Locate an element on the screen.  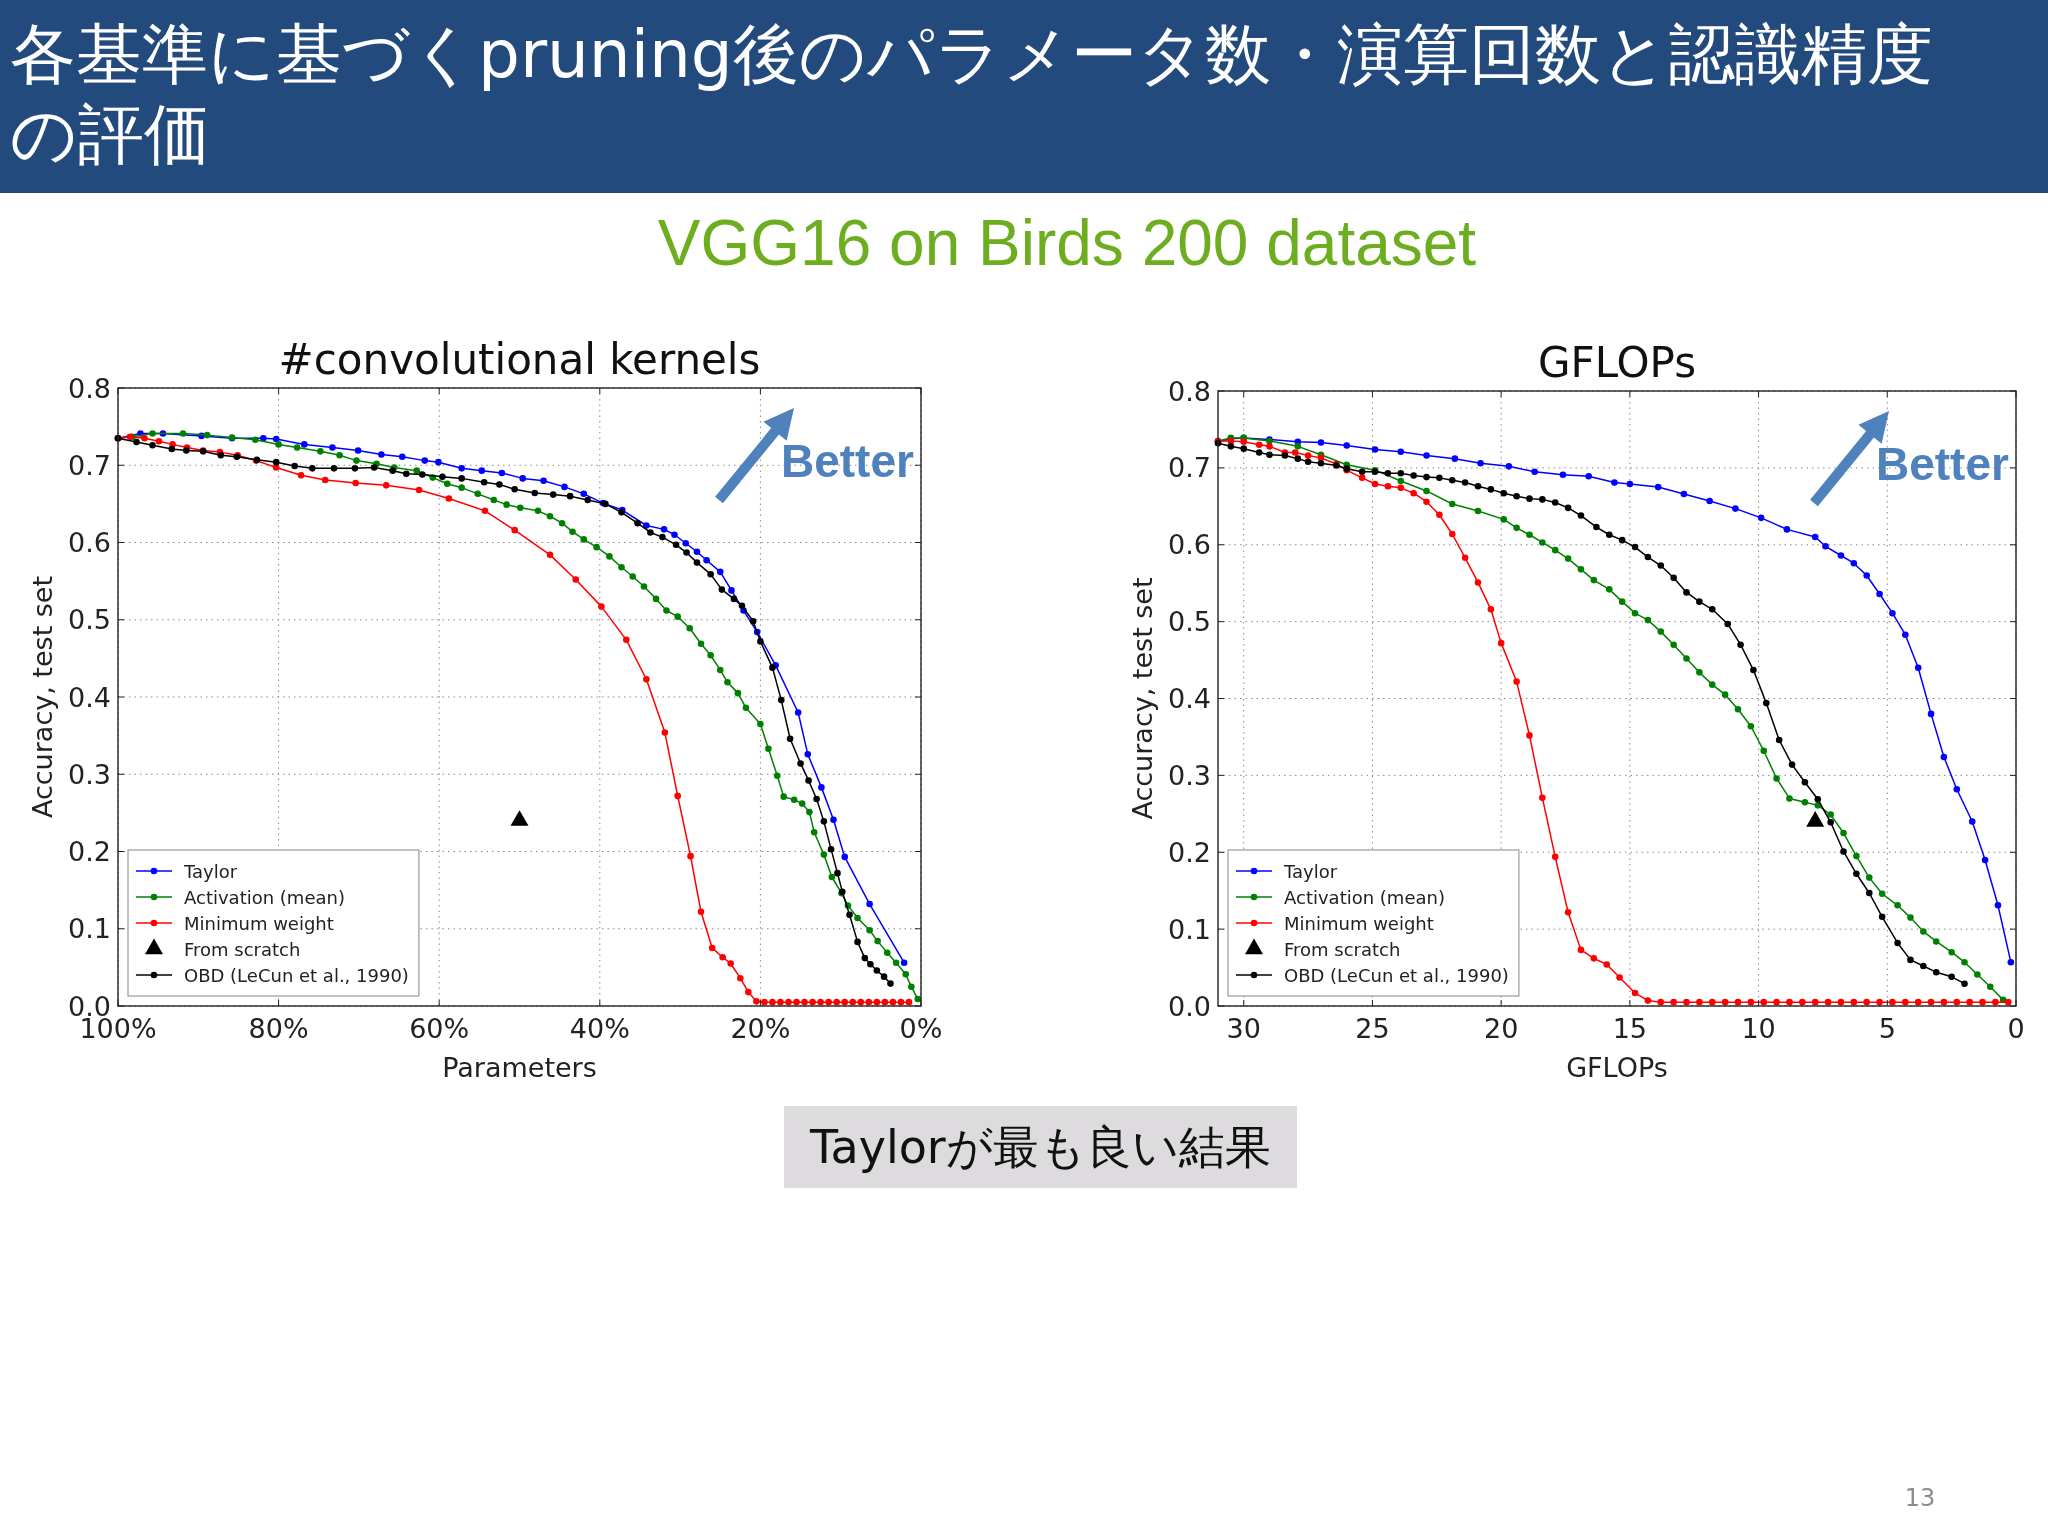
x-axis-title: Parameters is located at coordinates (519, 1067).